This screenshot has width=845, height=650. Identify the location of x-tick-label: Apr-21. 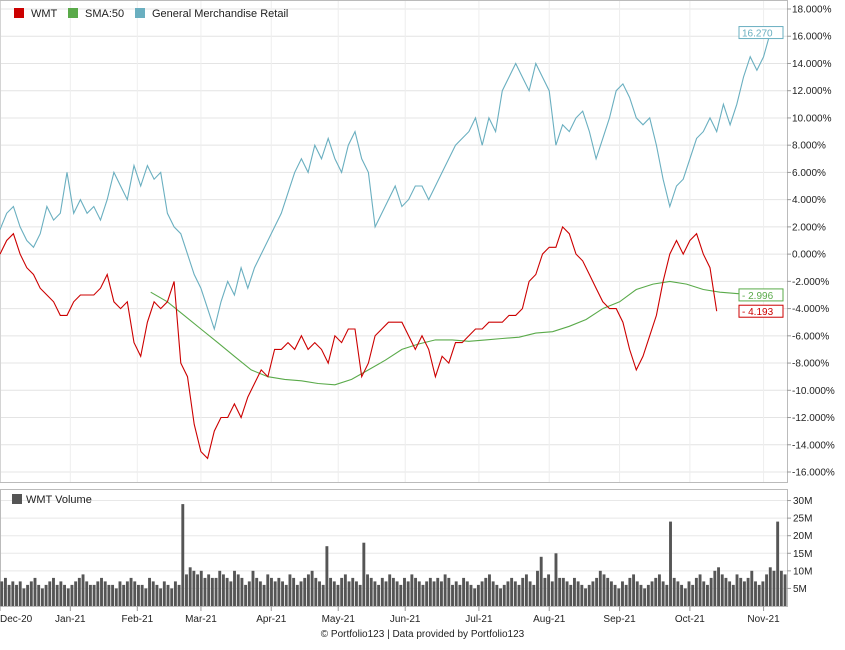
(271, 619).